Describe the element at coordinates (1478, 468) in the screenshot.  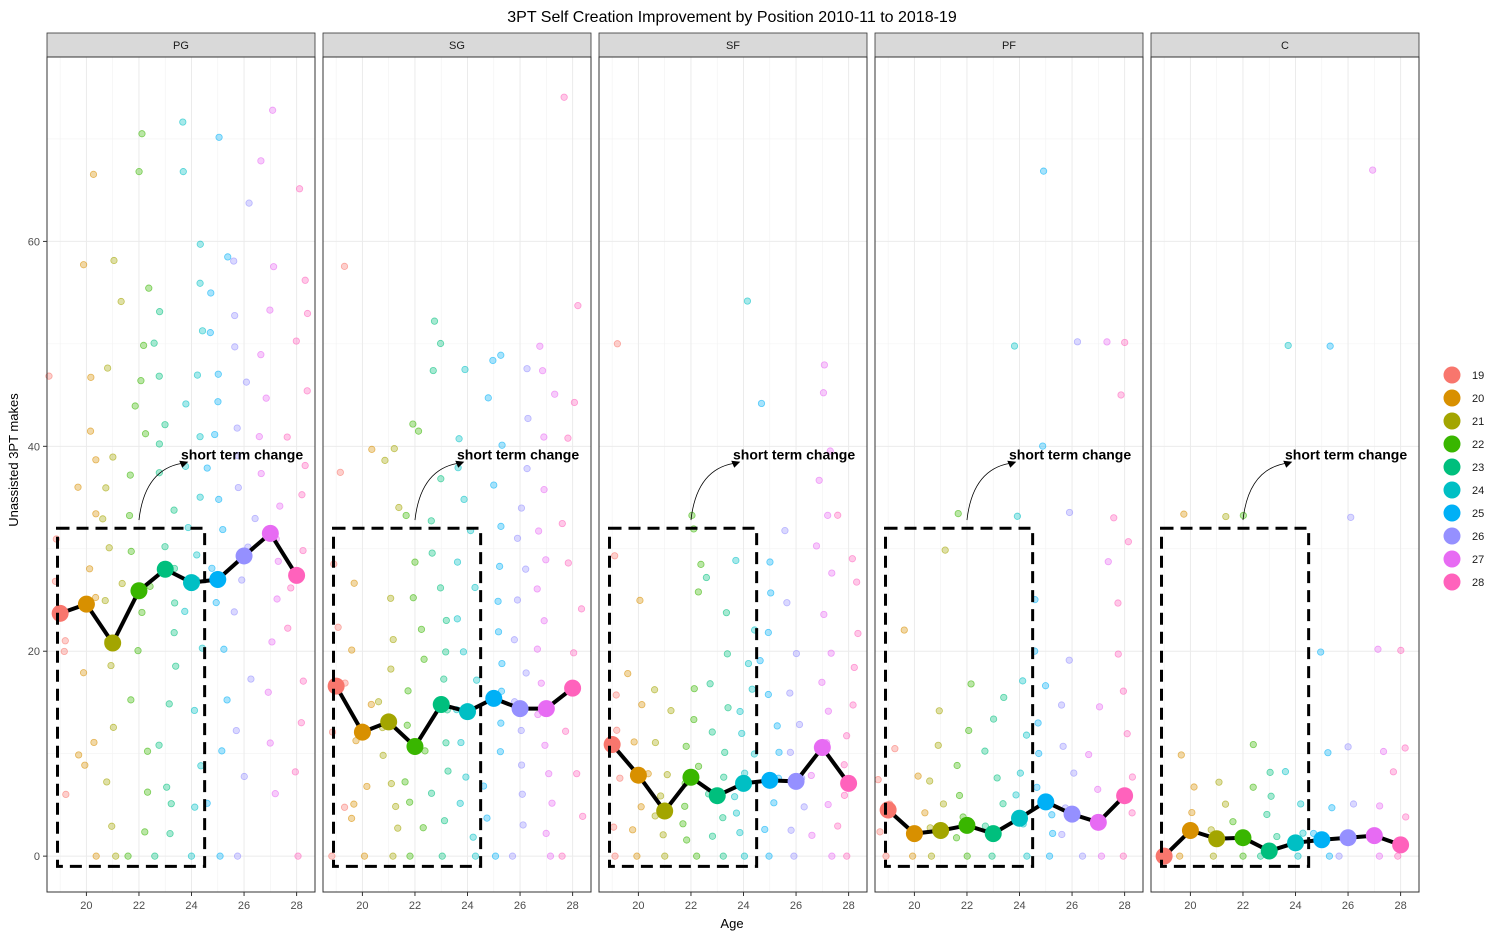
I see `legend-label: 23` at that location.